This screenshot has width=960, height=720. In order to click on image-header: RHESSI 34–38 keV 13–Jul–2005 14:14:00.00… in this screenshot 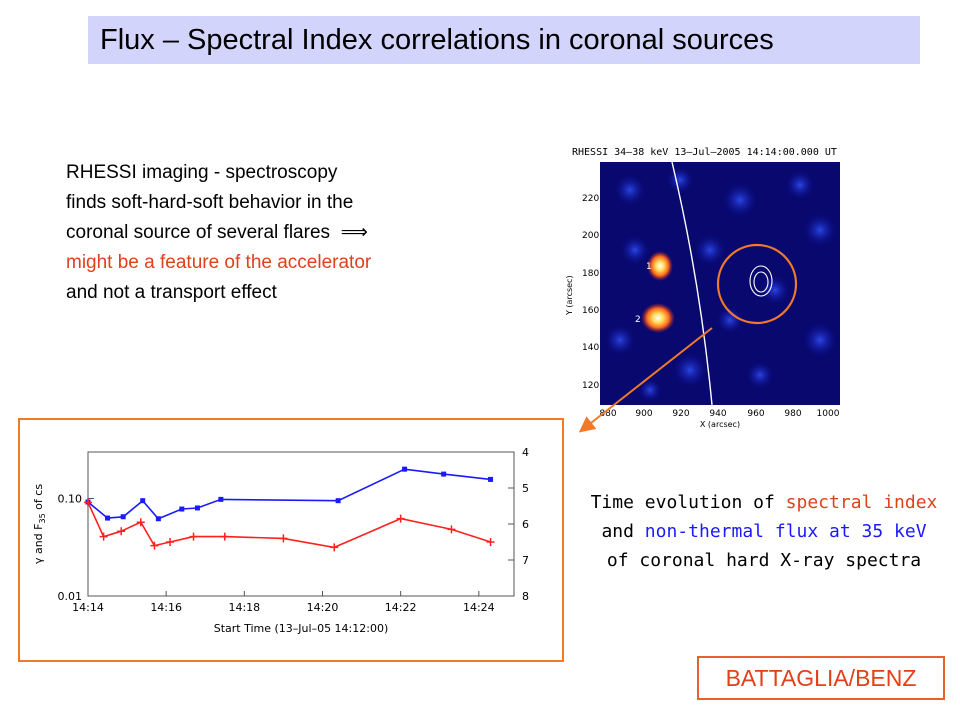, I will do `click(704, 152)`.